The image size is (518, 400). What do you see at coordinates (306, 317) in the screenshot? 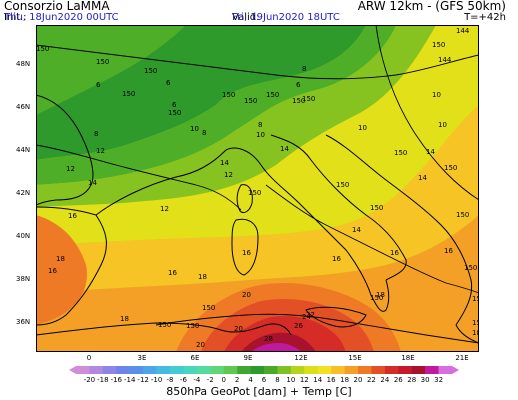
I see `temp-label: 24` at bounding box center [306, 317].